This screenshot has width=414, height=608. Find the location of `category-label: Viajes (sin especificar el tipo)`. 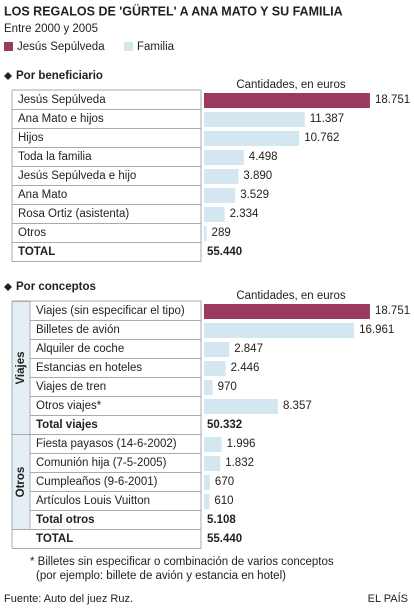

category-label: Viajes (sin especificar el tipo) is located at coordinates (110, 311).